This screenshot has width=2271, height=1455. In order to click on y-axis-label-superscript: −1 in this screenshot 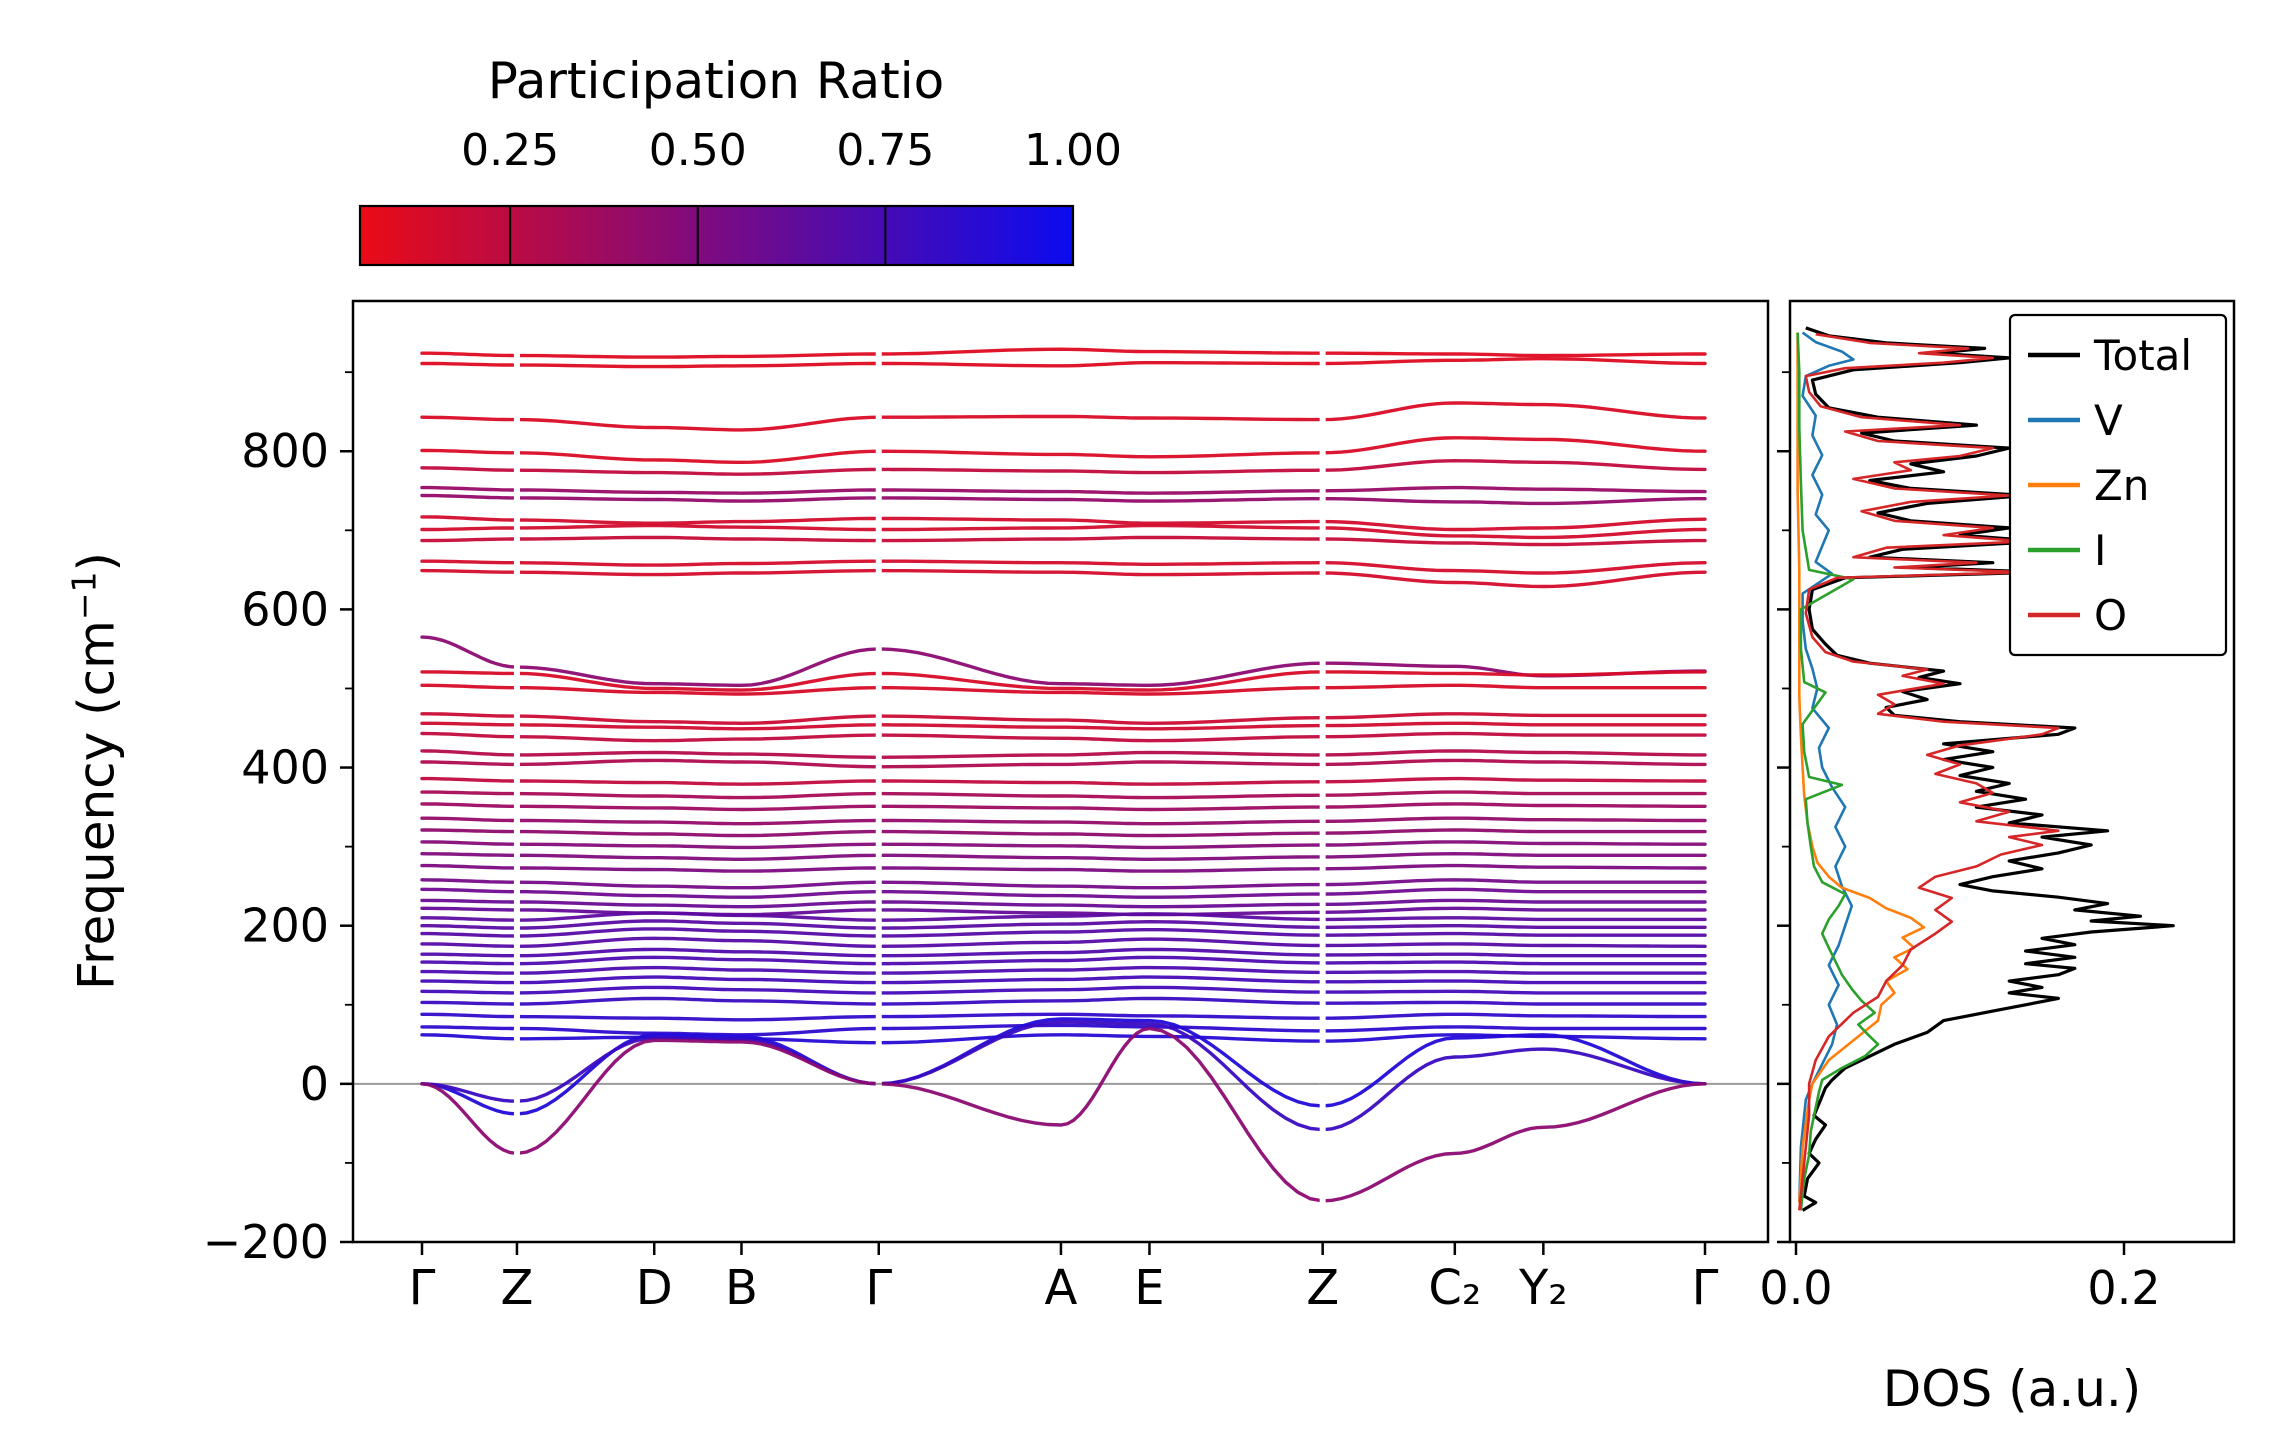, I will do `click(84, 596)`.